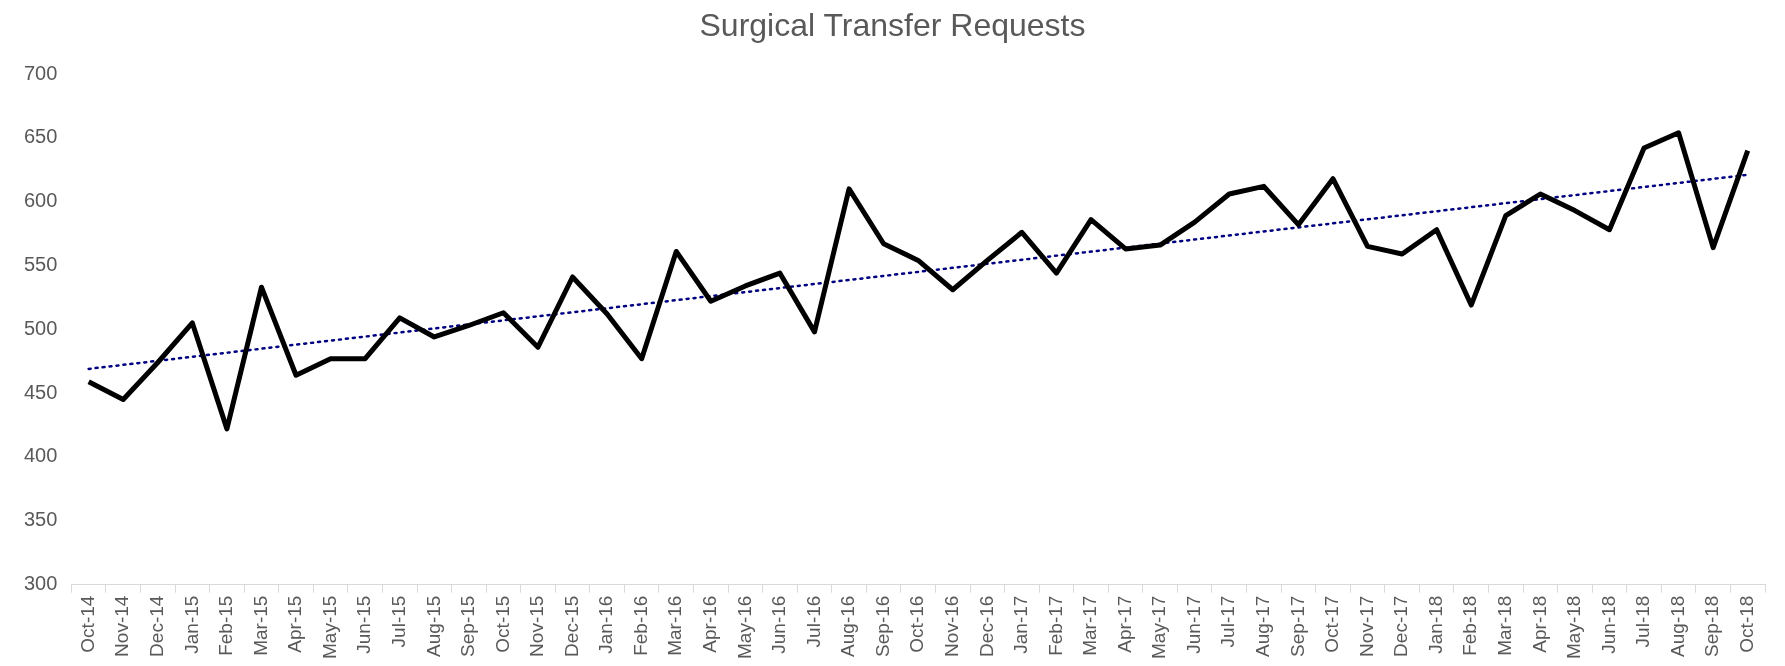  I want to click on x-tick-label: Aug-16, so click(848, 626).